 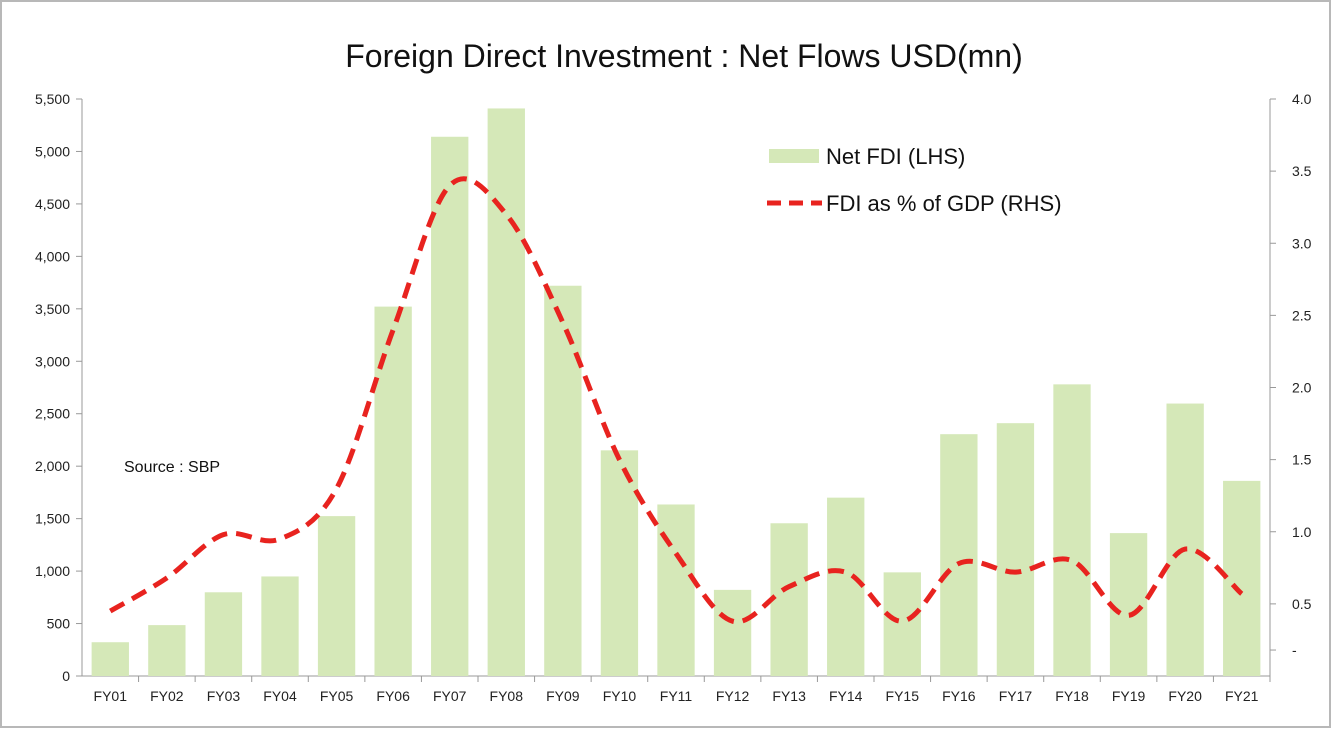 What do you see at coordinates (1016, 696) in the screenshot?
I see `x-tick-label: FY17` at bounding box center [1016, 696].